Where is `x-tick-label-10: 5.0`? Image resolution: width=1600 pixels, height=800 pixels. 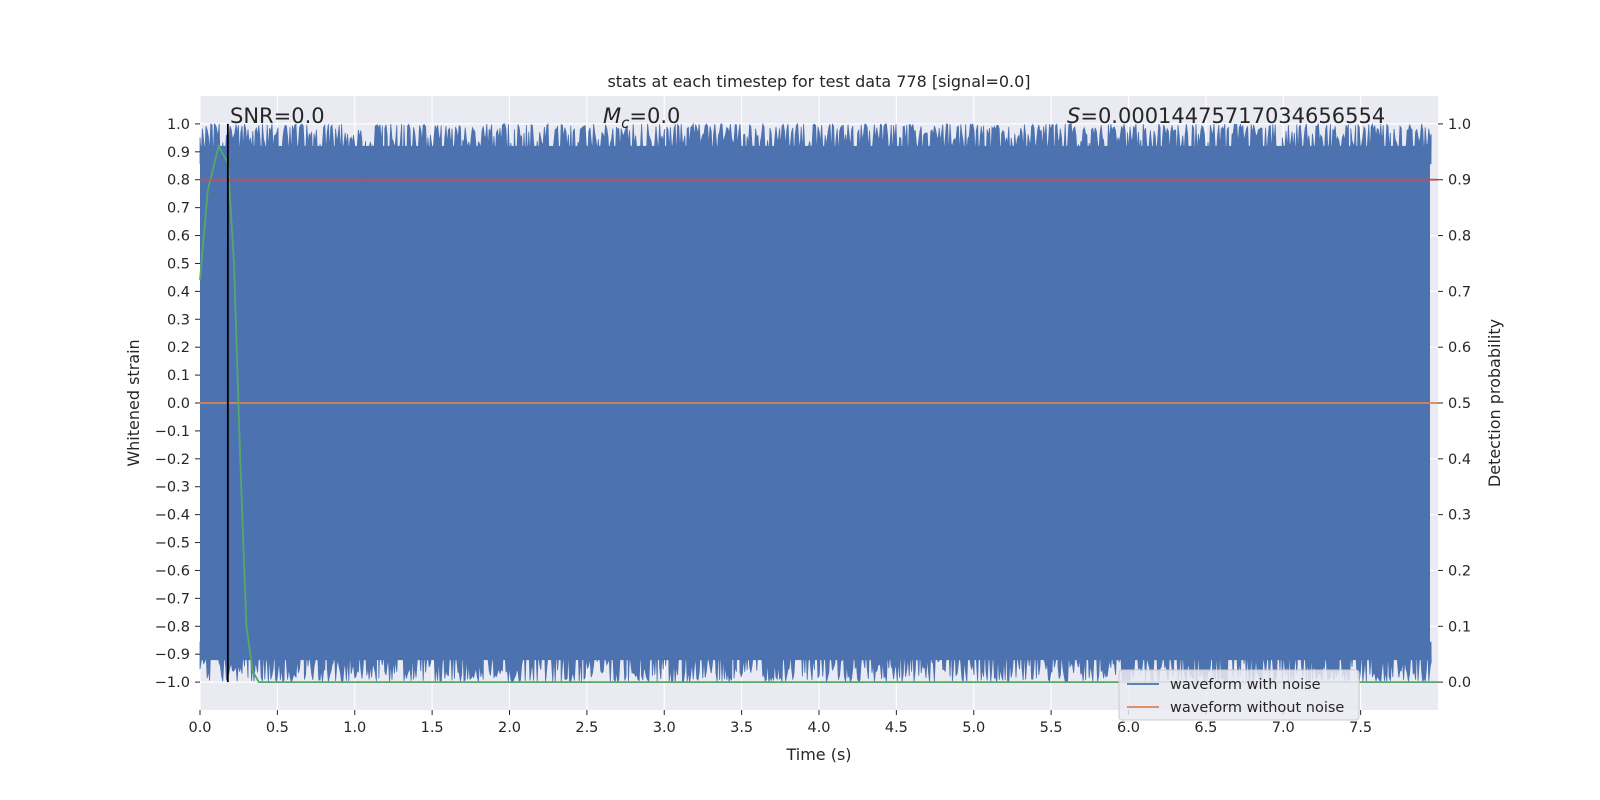 x-tick-label-10: 5.0 is located at coordinates (973, 728).